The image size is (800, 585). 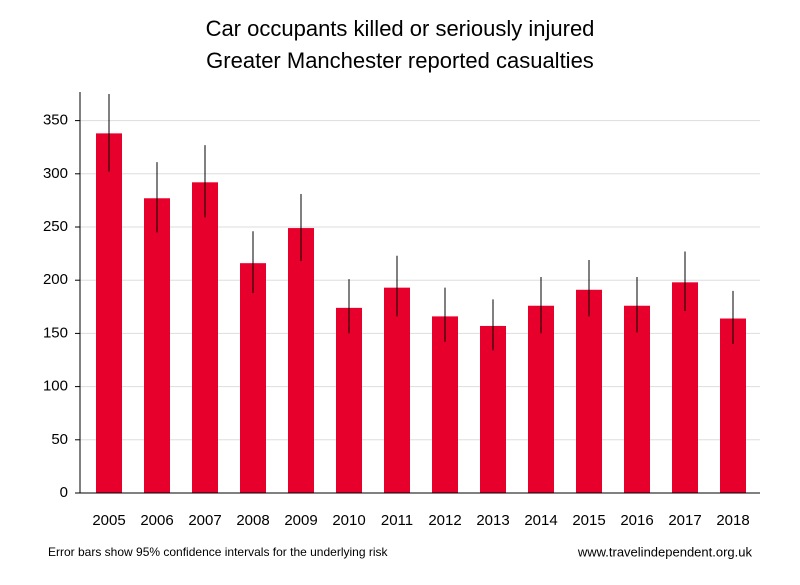 What do you see at coordinates (108, 520) in the screenshot?
I see `x-tick-label: 2005` at bounding box center [108, 520].